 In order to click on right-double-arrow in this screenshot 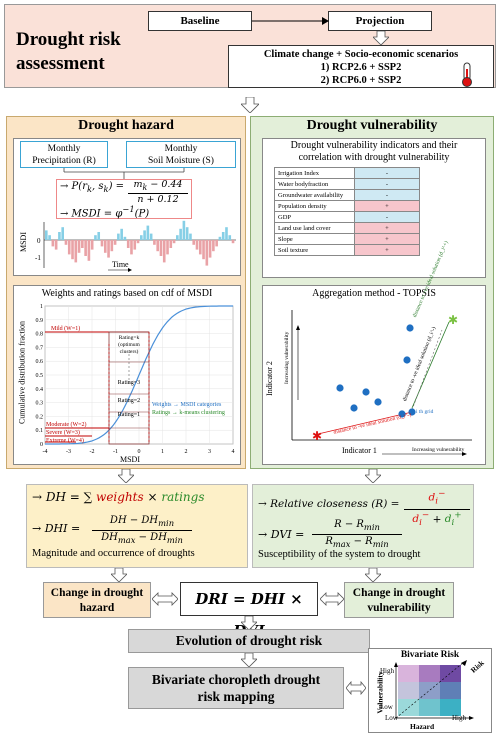, I will do `click(332, 599)`.